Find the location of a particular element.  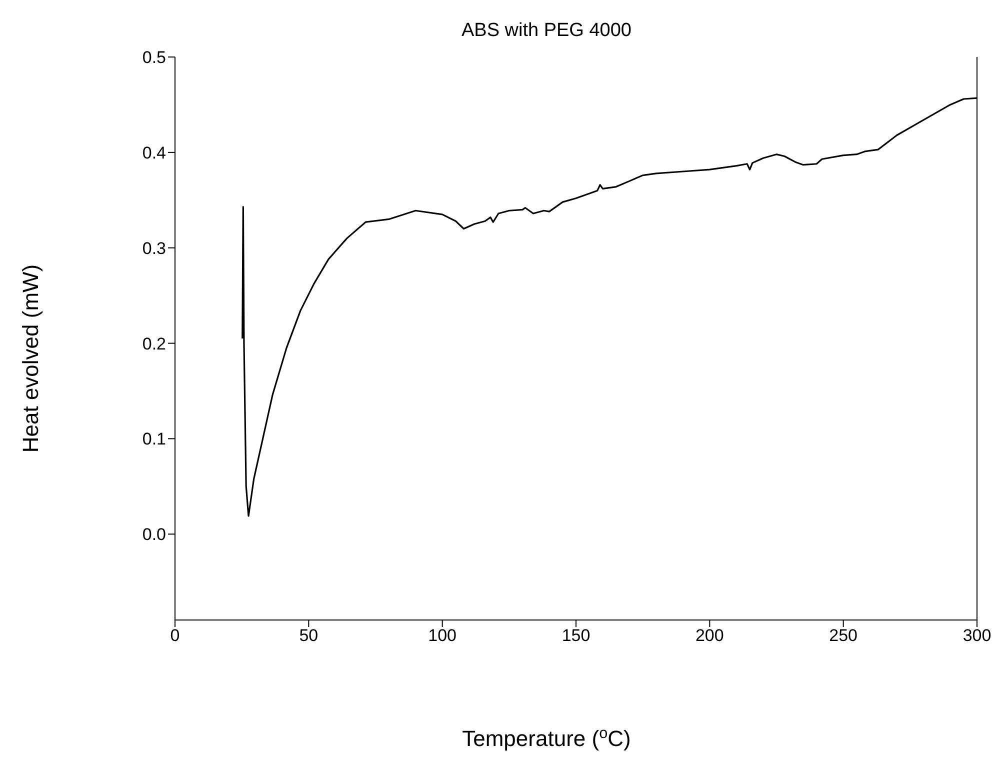

x-tick-label: 250 is located at coordinates (843, 636).